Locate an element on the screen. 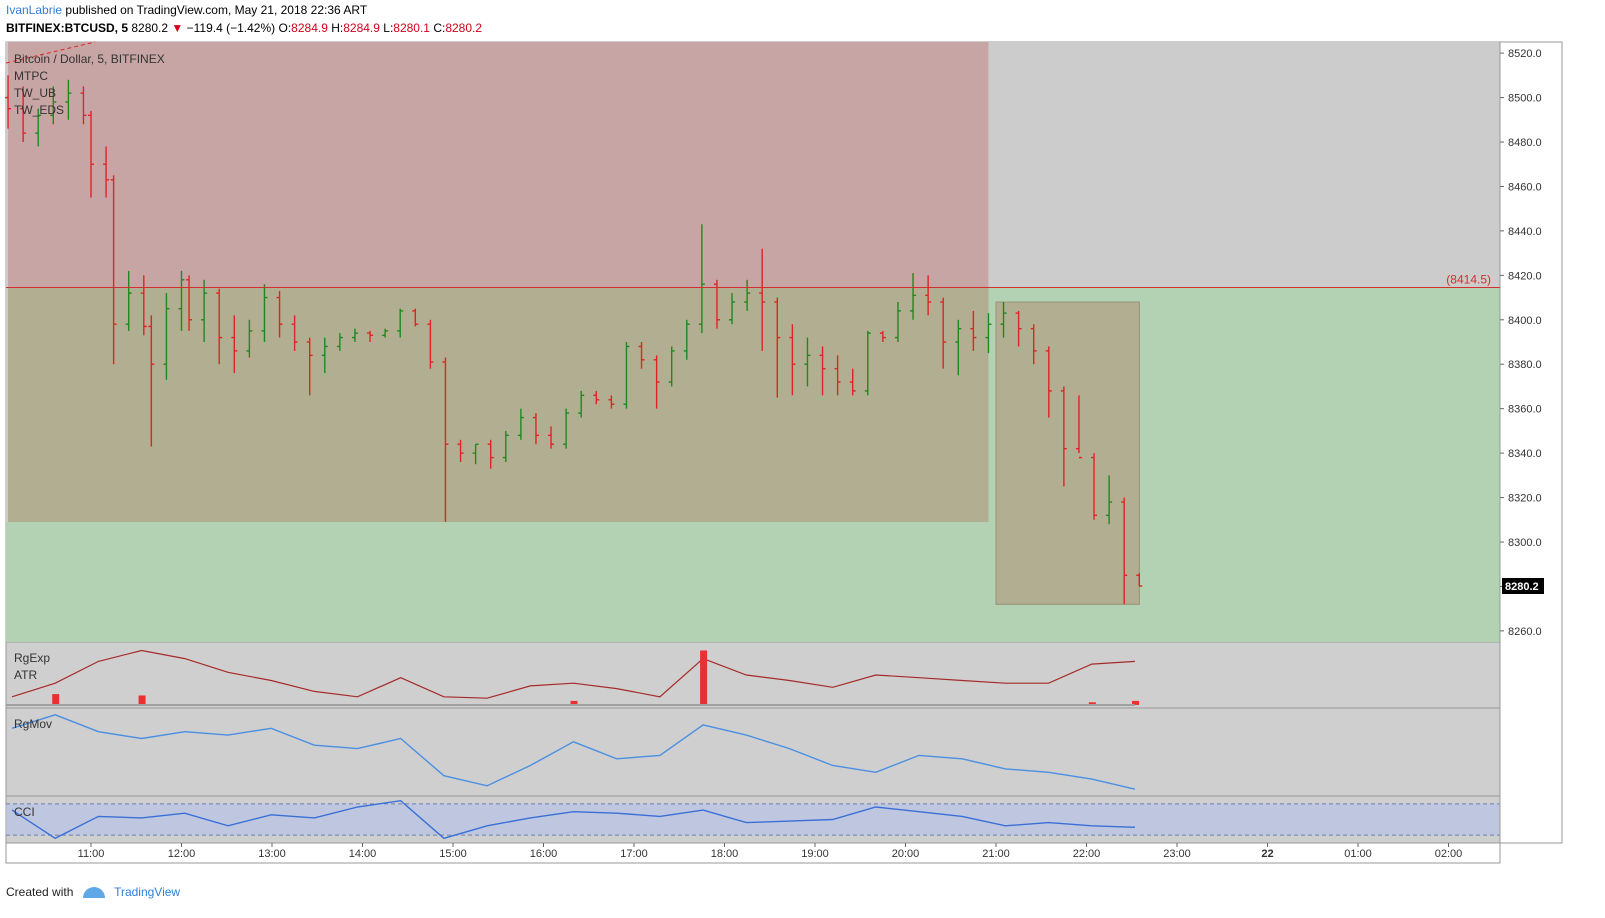 The width and height of the screenshot is (1605, 918). time-tick-label: 22:00 is located at coordinates (1087, 854).